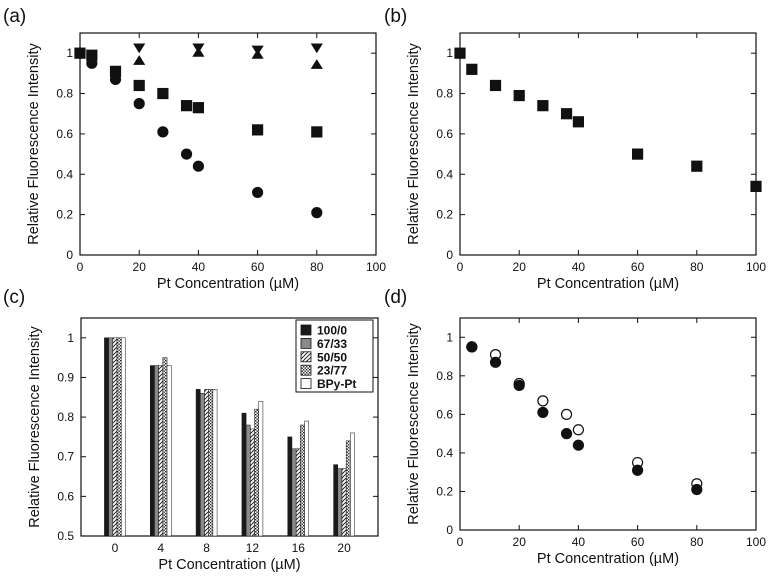 This screenshot has width=774, height=578. I want to click on legend-label: 100/0, so click(332, 331).